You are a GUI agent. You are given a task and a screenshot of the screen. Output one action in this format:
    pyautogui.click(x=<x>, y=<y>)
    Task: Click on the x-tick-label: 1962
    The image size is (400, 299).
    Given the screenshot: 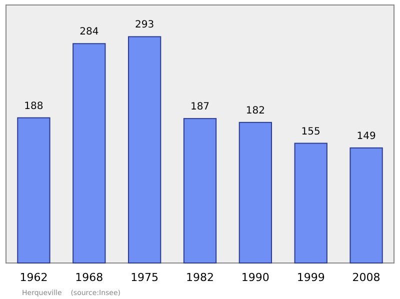 What is the action you would take?
    pyautogui.click(x=34, y=277)
    